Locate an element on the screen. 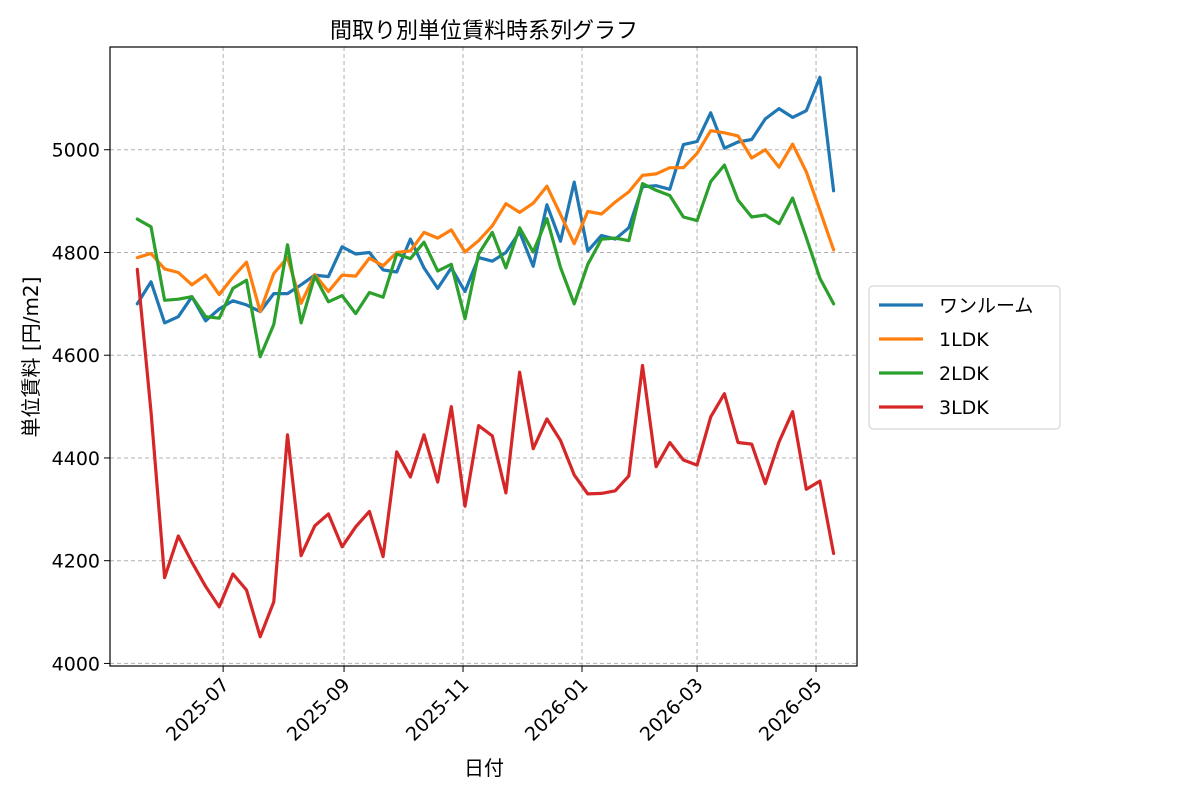  y-tick-label: 4400 is located at coordinates (76, 459).